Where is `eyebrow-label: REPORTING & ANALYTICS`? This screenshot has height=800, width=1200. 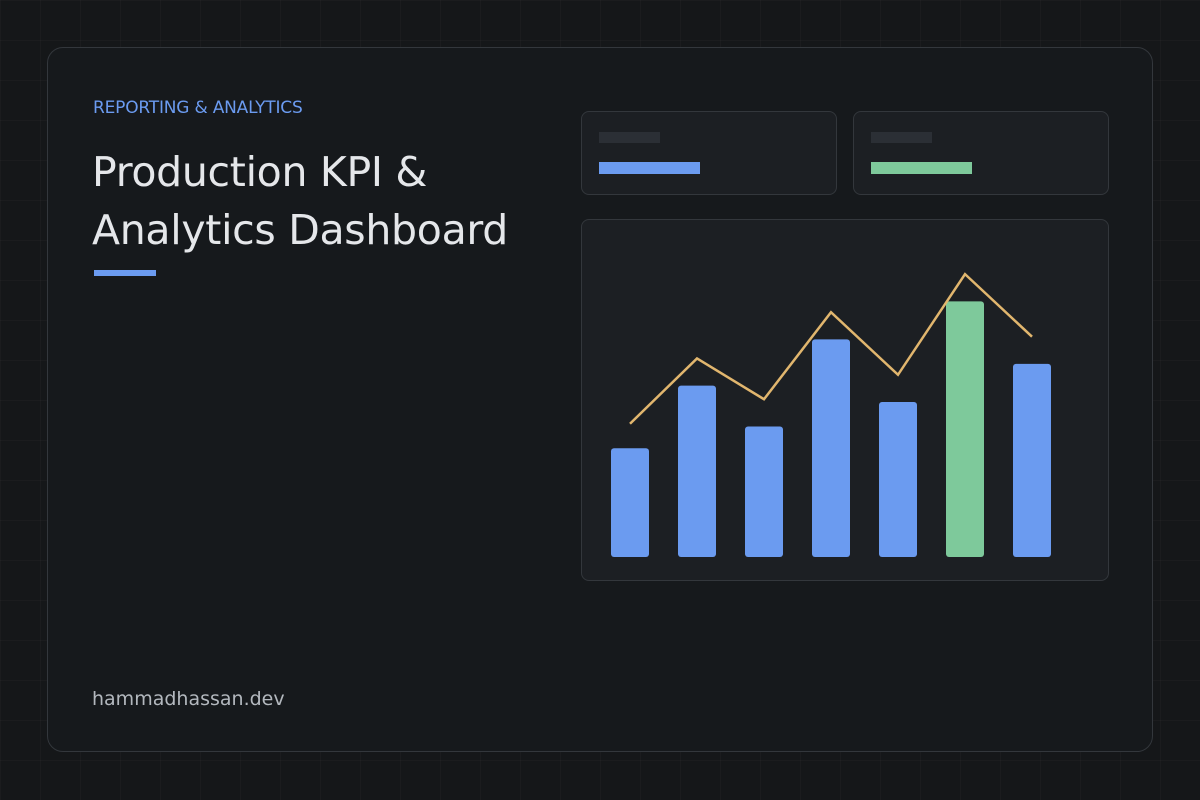
eyebrow-label: REPORTING & ANALYTICS is located at coordinates (198, 108).